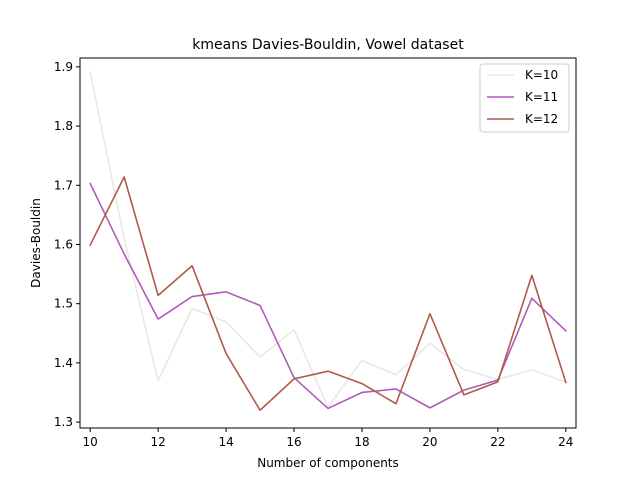 The width and height of the screenshot is (640, 480). What do you see at coordinates (36, 243) in the screenshot?
I see `y-axis-label: Davies-Bouldin` at bounding box center [36, 243].